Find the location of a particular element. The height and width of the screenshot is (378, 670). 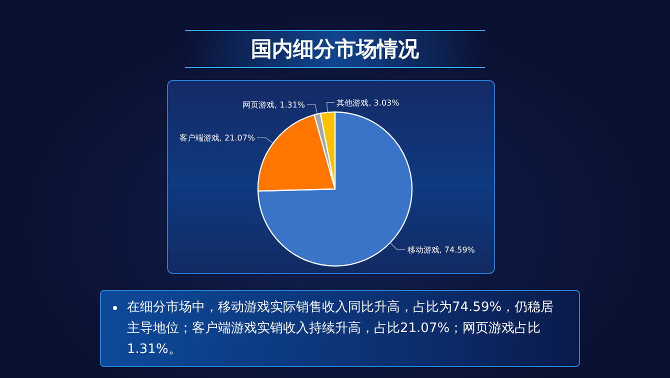

text: 在细分市场中，移动游戏实际销售收入同比升高，占比为74.59%，仍稳居主导地位；客户端游戏实销收入持续升高，占比21.07%；网页游戏占比1.31%。 is located at coordinates (341, 329).